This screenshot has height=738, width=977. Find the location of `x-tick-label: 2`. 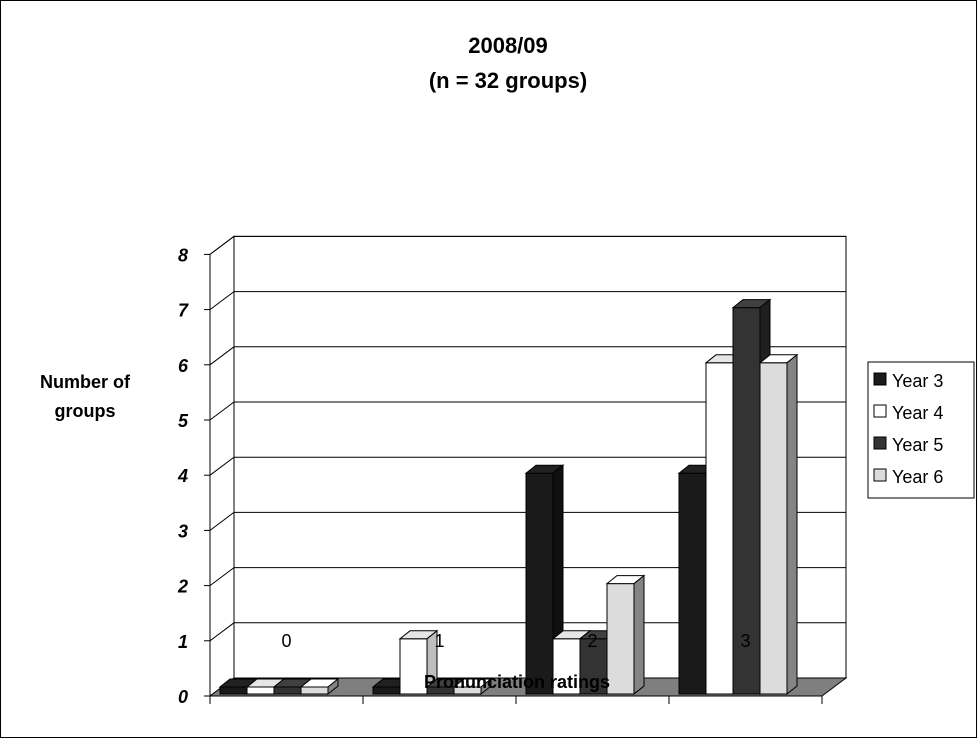

x-tick-label: 2 is located at coordinates (592, 641).